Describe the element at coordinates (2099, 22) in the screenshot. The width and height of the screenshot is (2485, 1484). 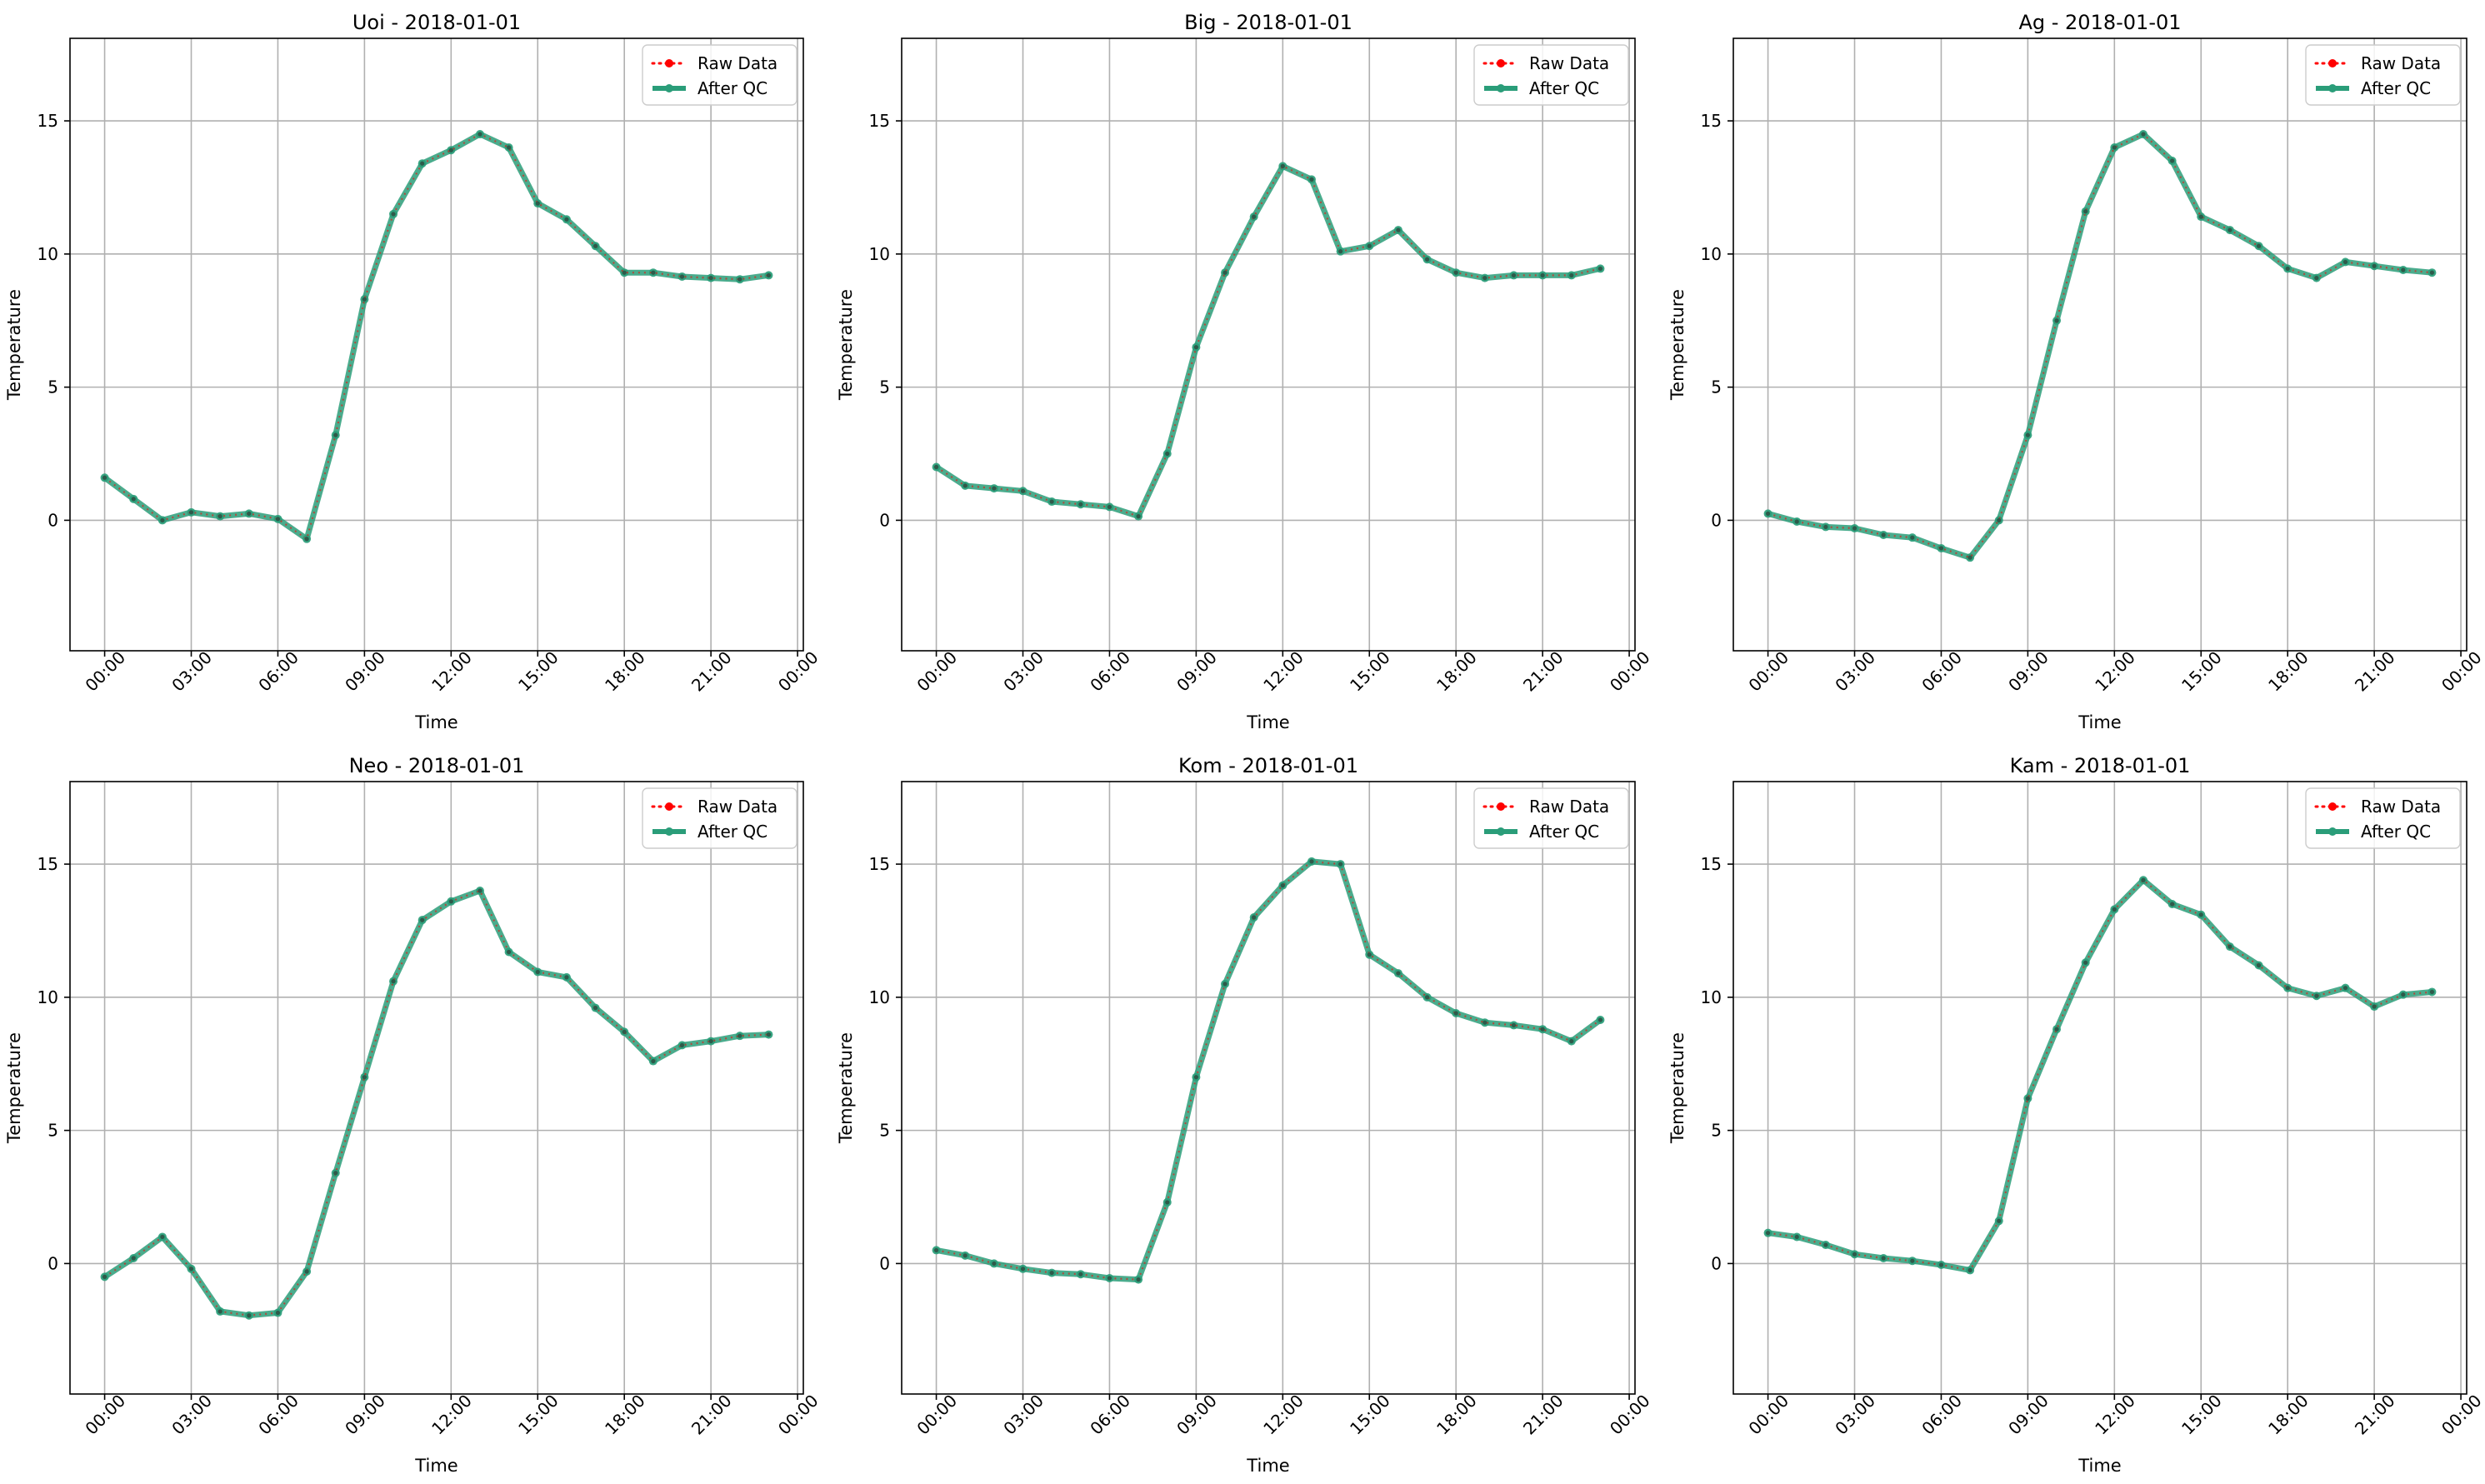
I see `chart-title: Ag - 2018-01-01` at that location.